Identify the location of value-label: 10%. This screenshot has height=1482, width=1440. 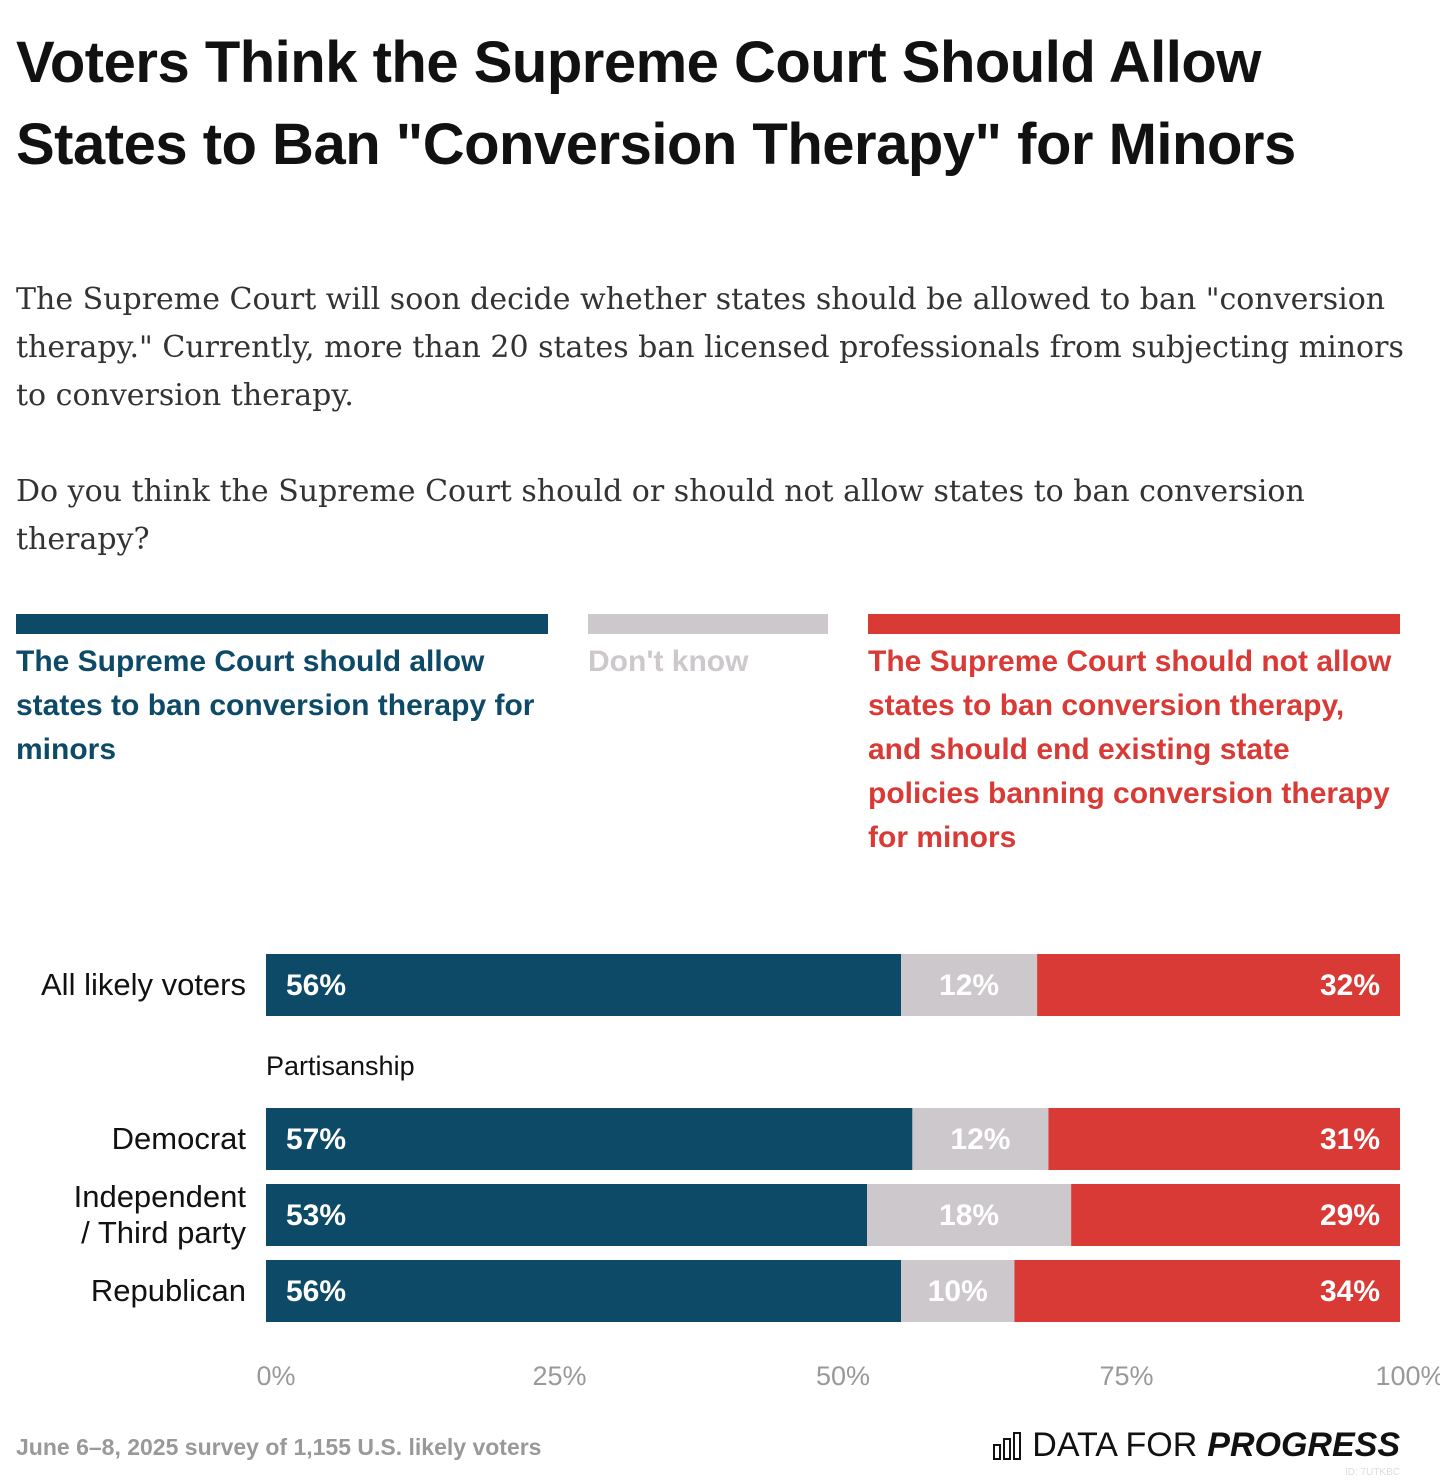
(958, 1291).